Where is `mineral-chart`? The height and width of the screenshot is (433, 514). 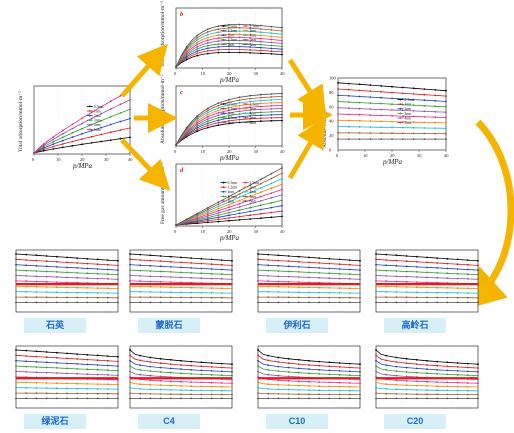
mineral-chart is located at coordinates (181, 377).